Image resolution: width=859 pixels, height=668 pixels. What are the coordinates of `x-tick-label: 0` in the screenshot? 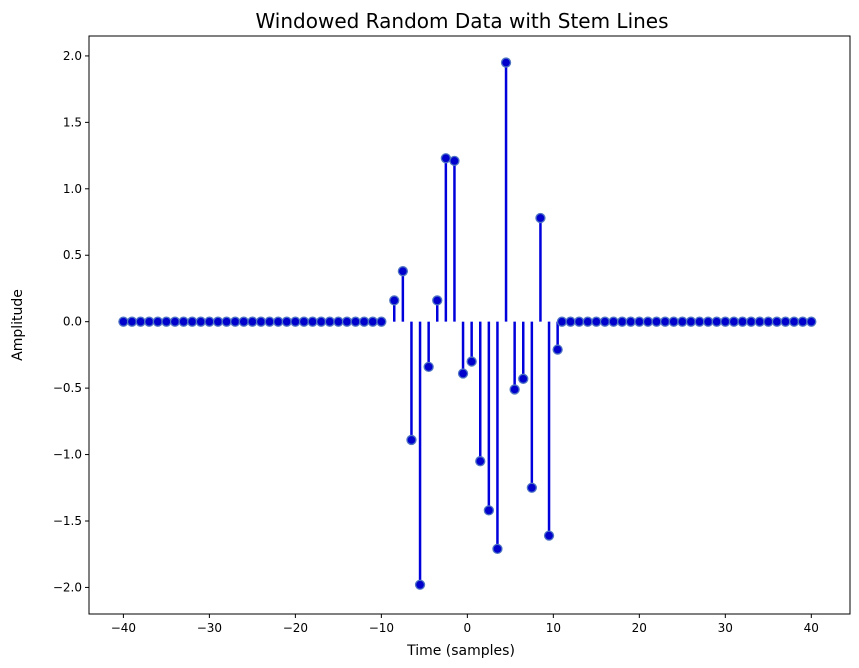 It's located at (468, 628).